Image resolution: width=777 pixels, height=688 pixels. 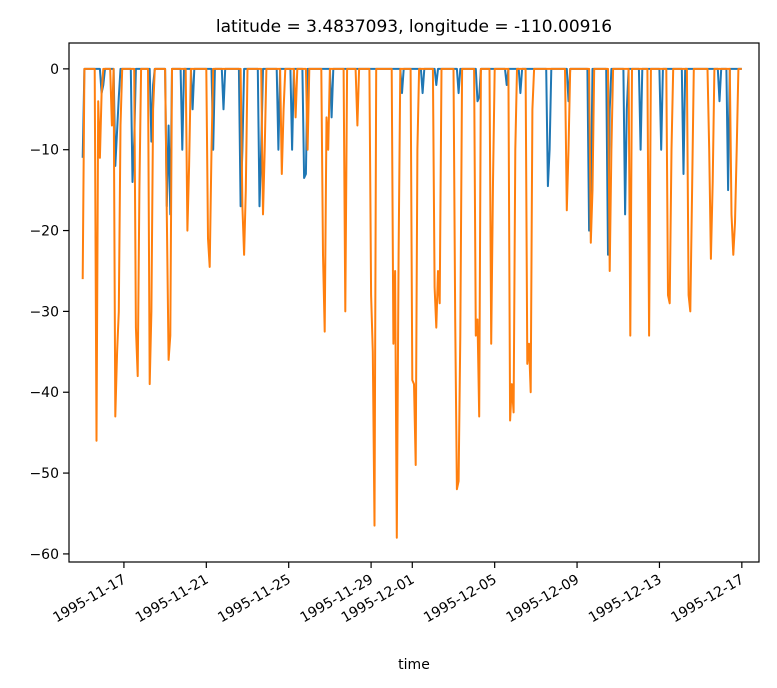 I want to click on y-tick-label: −10, so click(x=44, y=151).